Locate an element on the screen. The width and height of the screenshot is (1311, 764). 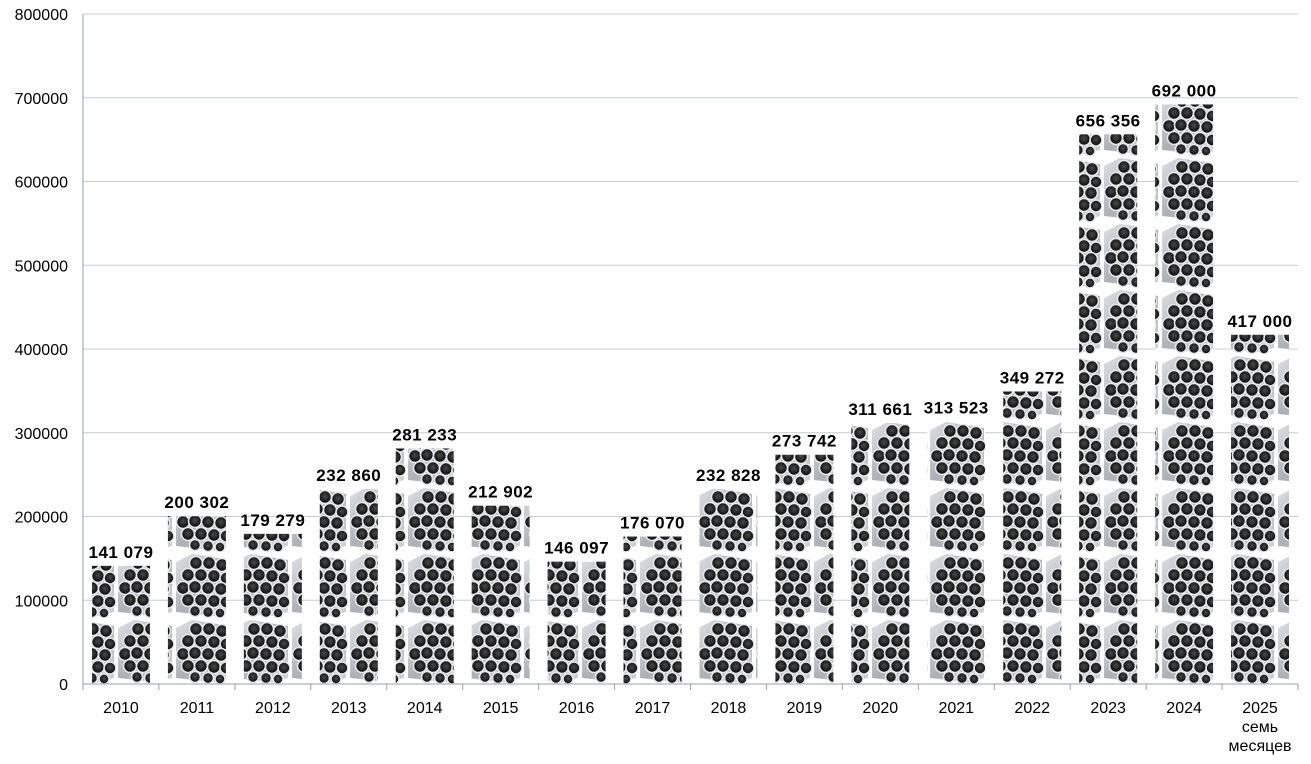
x-tick-label-line: 2020 is located at coordinates (881, 708).